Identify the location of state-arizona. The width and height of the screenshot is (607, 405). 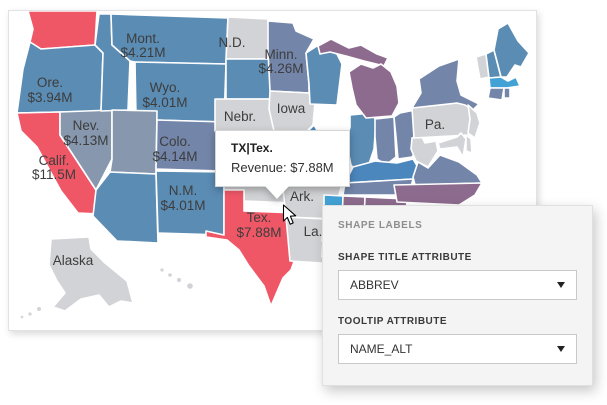
(125, 207).